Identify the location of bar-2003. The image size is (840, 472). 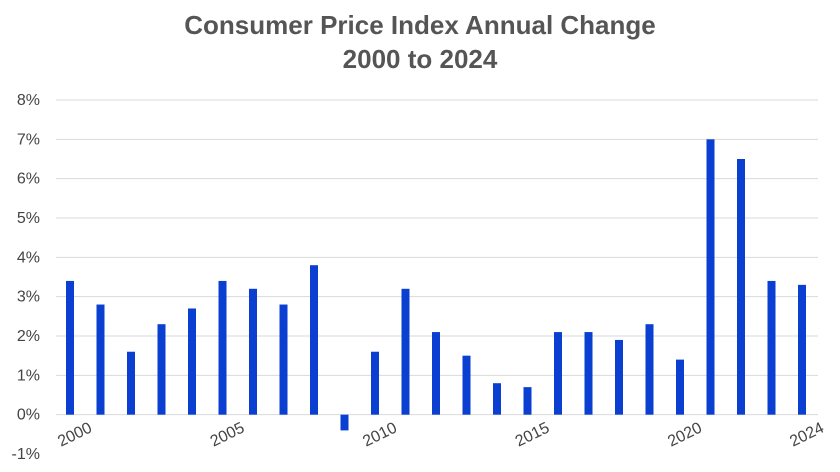
(161, 369).